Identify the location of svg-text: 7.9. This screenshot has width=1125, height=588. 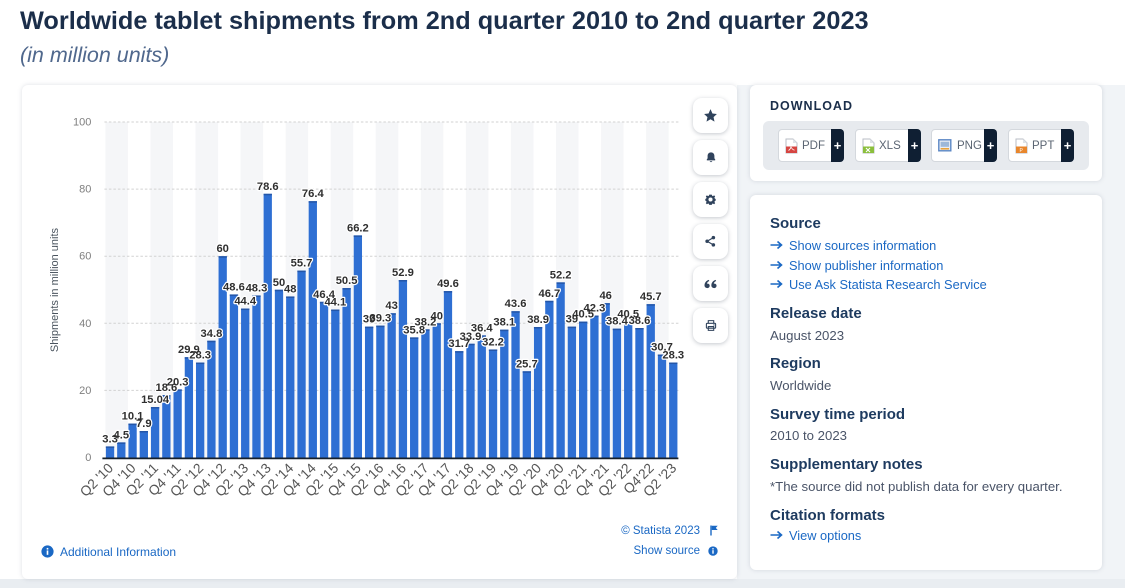
(144, 424).